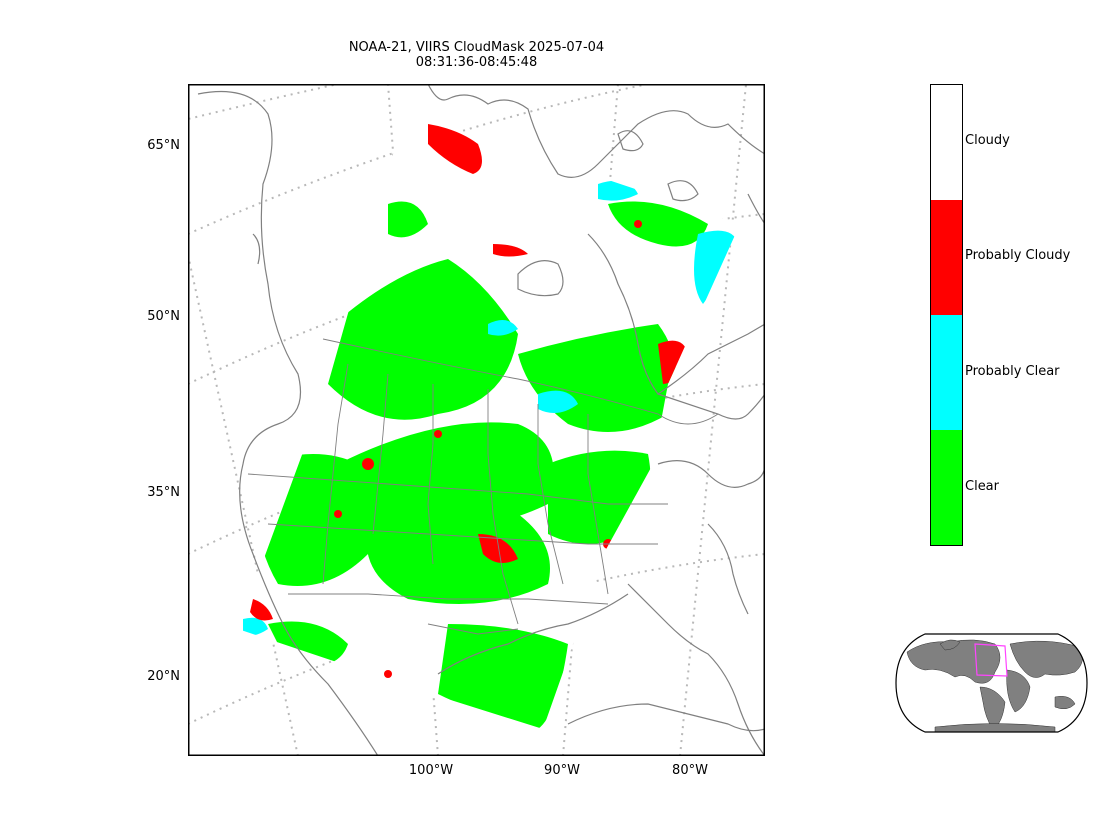  What do you see at coordinates (1018, 255) in the screenshot?
I see `colorbar-label-probably-cloudy: Probably Cloudy` at bounding box center [1018, 255].